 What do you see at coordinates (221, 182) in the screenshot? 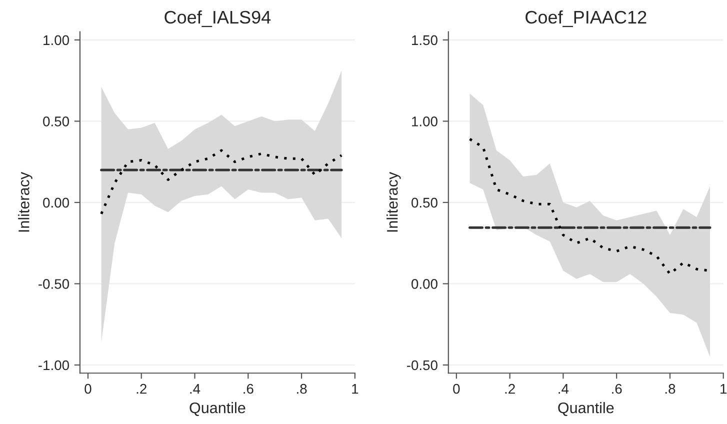
I see `line-series` at bounding box center [221, 182].